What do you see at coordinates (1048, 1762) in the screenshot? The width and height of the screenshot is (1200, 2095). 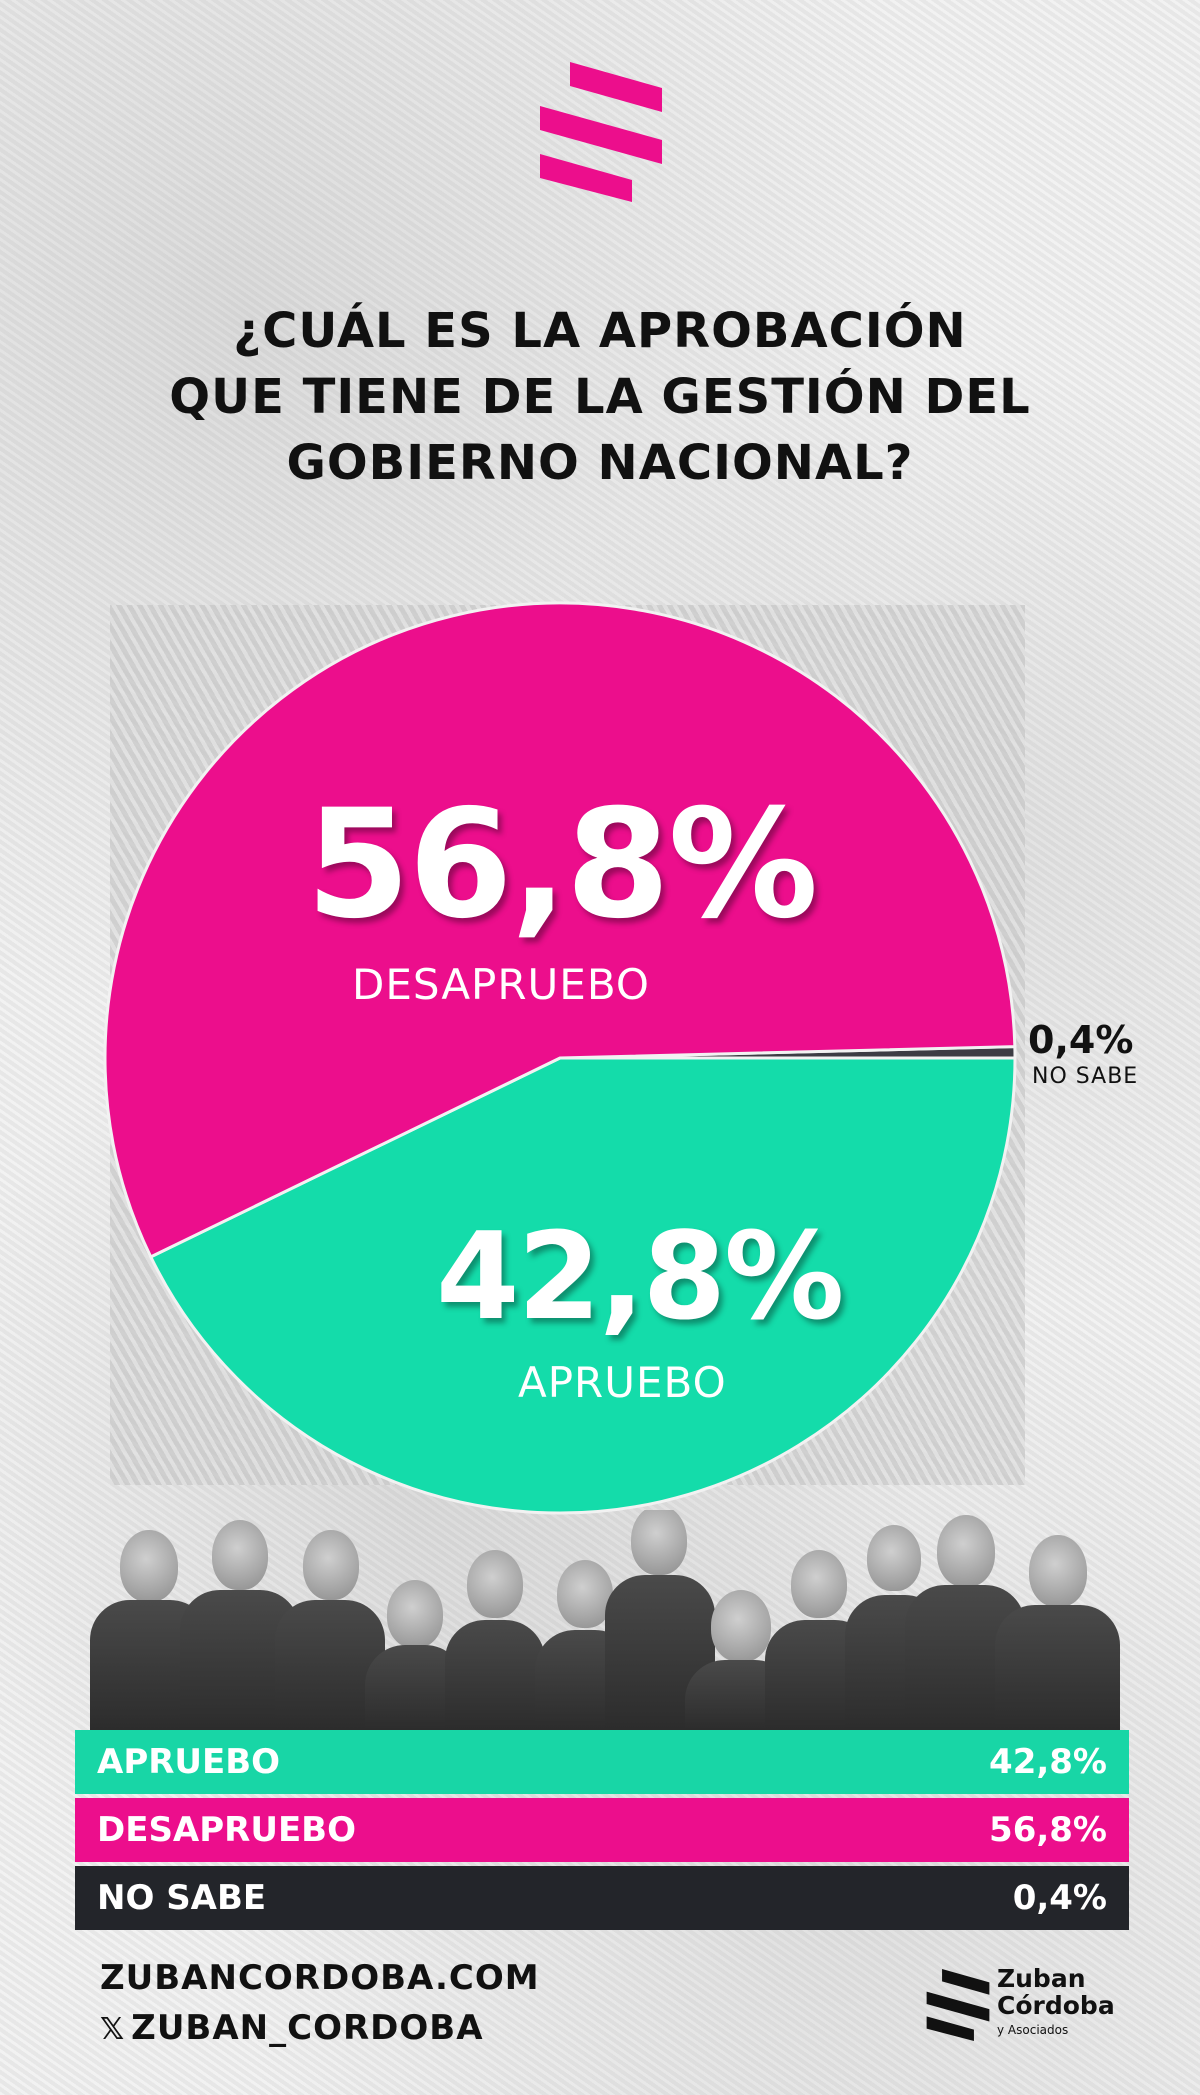 I see `row-value: 42,8%` at bounding box center [1048, 1762].